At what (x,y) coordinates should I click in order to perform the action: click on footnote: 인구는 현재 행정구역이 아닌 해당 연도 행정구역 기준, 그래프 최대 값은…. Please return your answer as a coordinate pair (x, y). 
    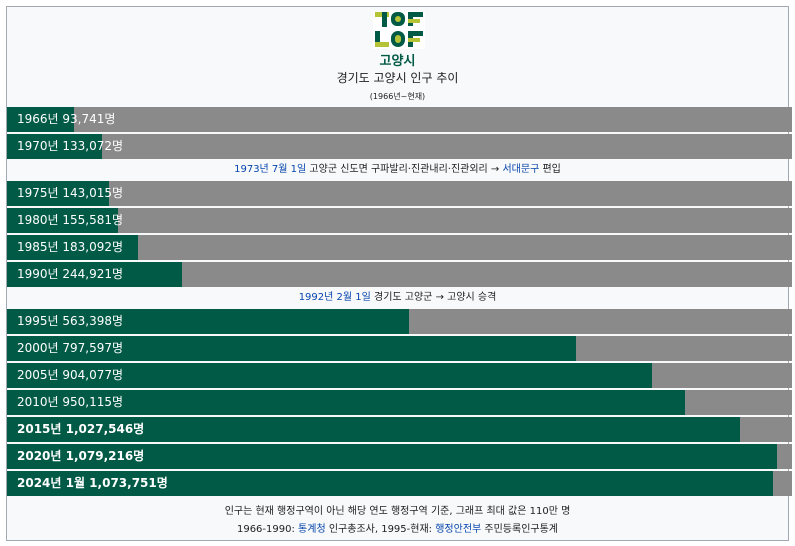
    Looking at the image, I should click on (397, 509).